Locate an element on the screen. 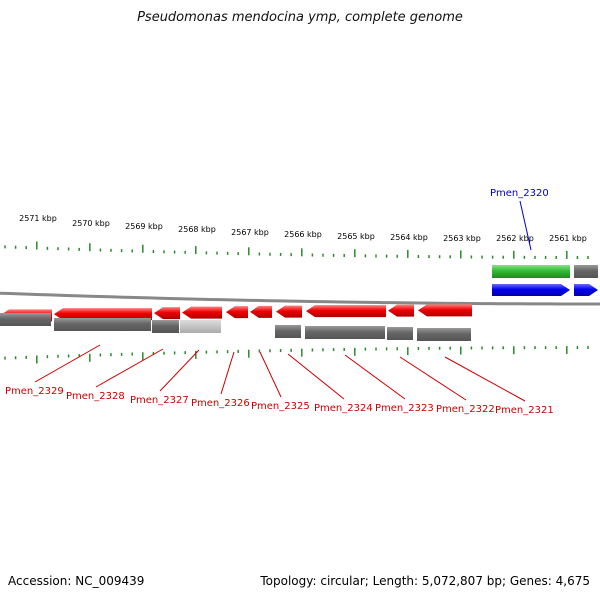  scale-label: 2570 kbp is located at coordinates (91, 223).